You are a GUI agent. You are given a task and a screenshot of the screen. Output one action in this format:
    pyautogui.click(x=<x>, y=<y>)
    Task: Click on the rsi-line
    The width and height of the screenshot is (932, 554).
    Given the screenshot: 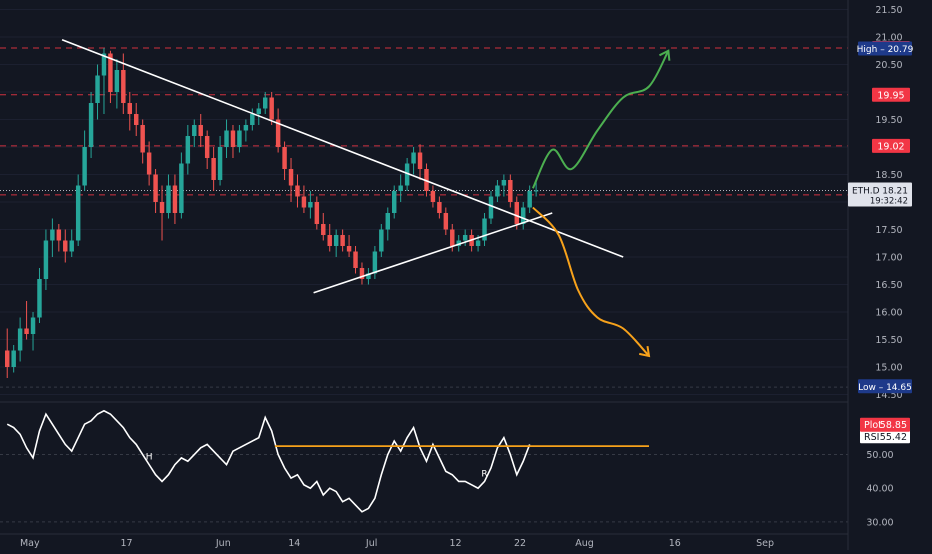 What is the action you would take?
    pyautogui.click(x=268, y=461)
    